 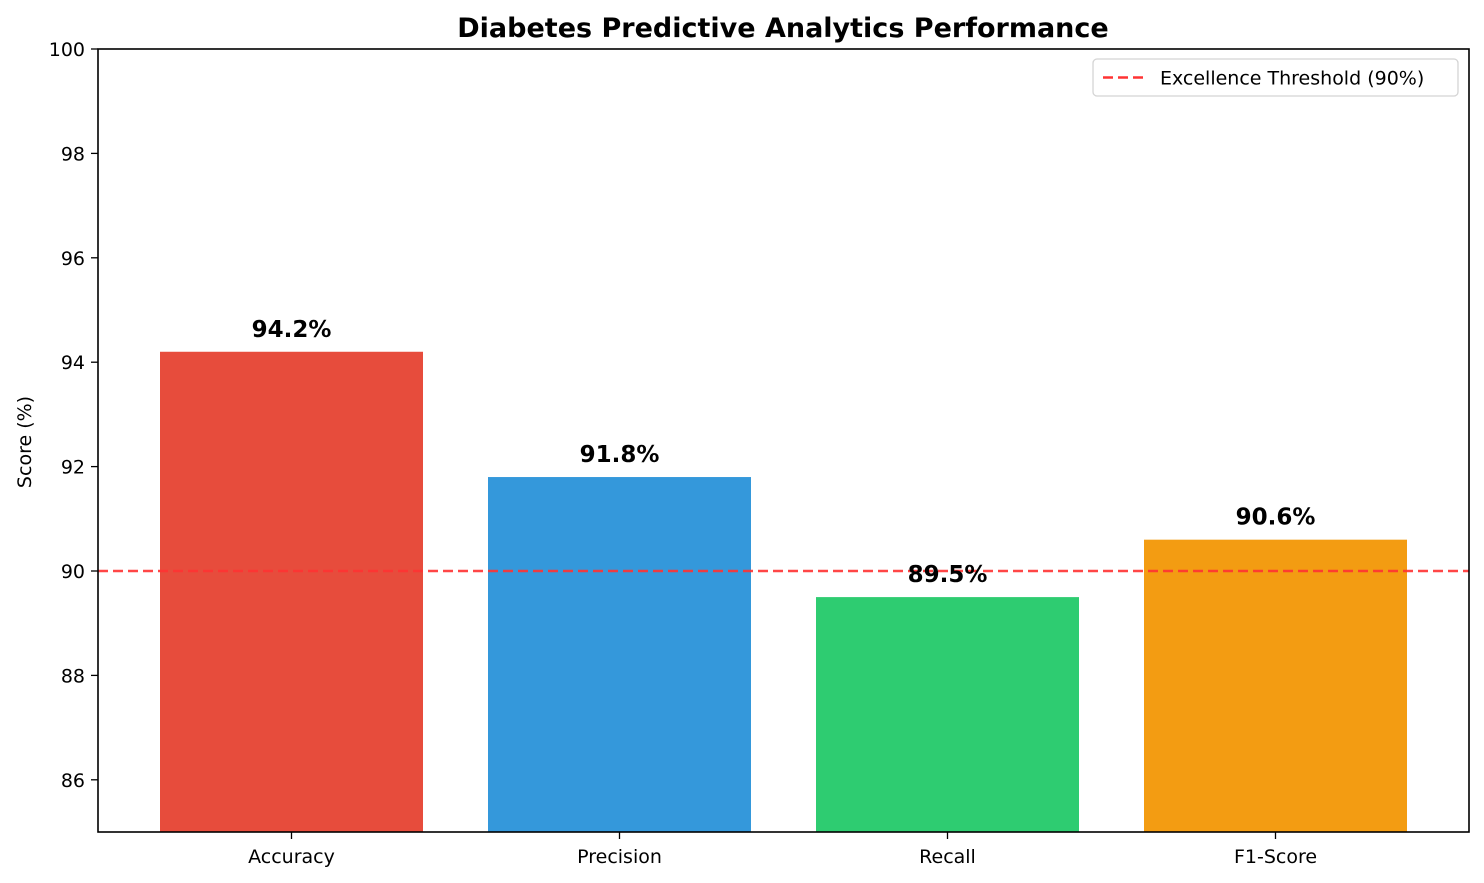 I want to click on x-tick-label: Precision, so click(x=619, y=857).